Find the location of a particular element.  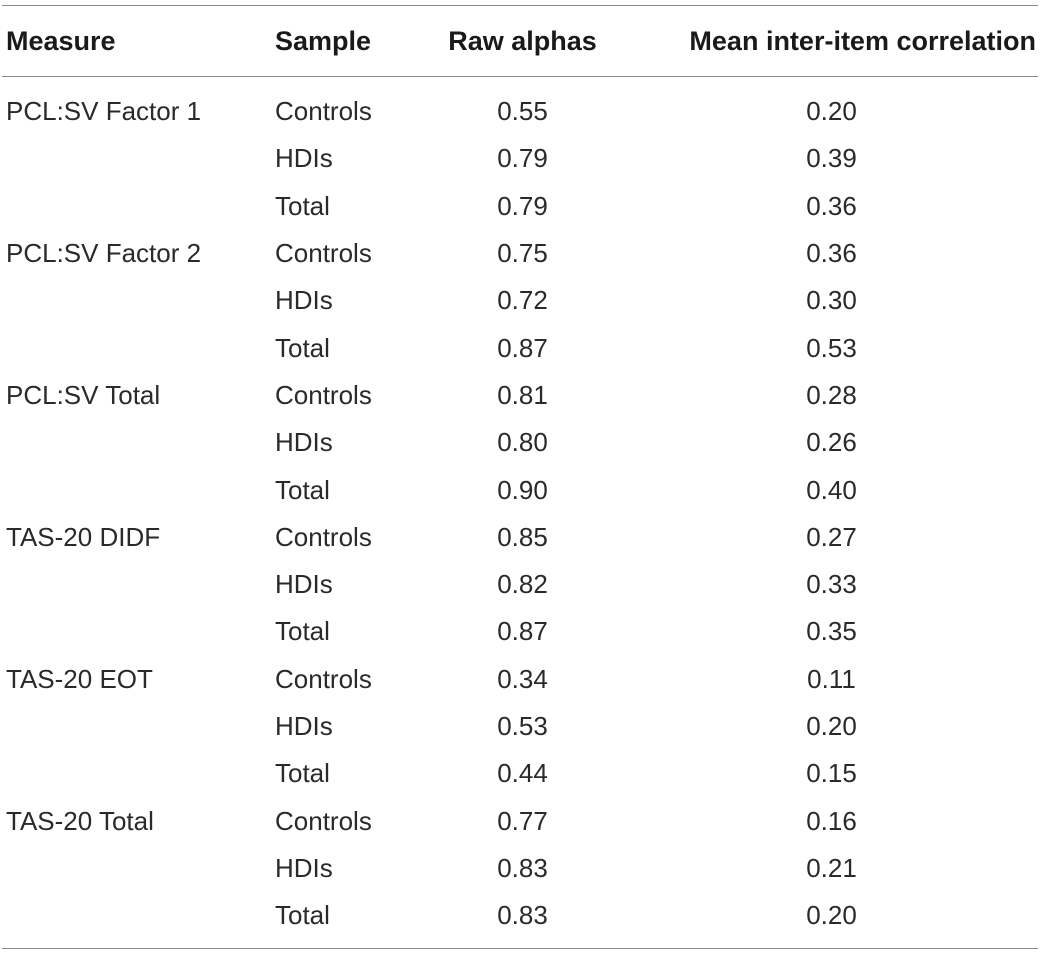

table-row: HDIs 0.72 0.30 is located at coordinates (520, 300).